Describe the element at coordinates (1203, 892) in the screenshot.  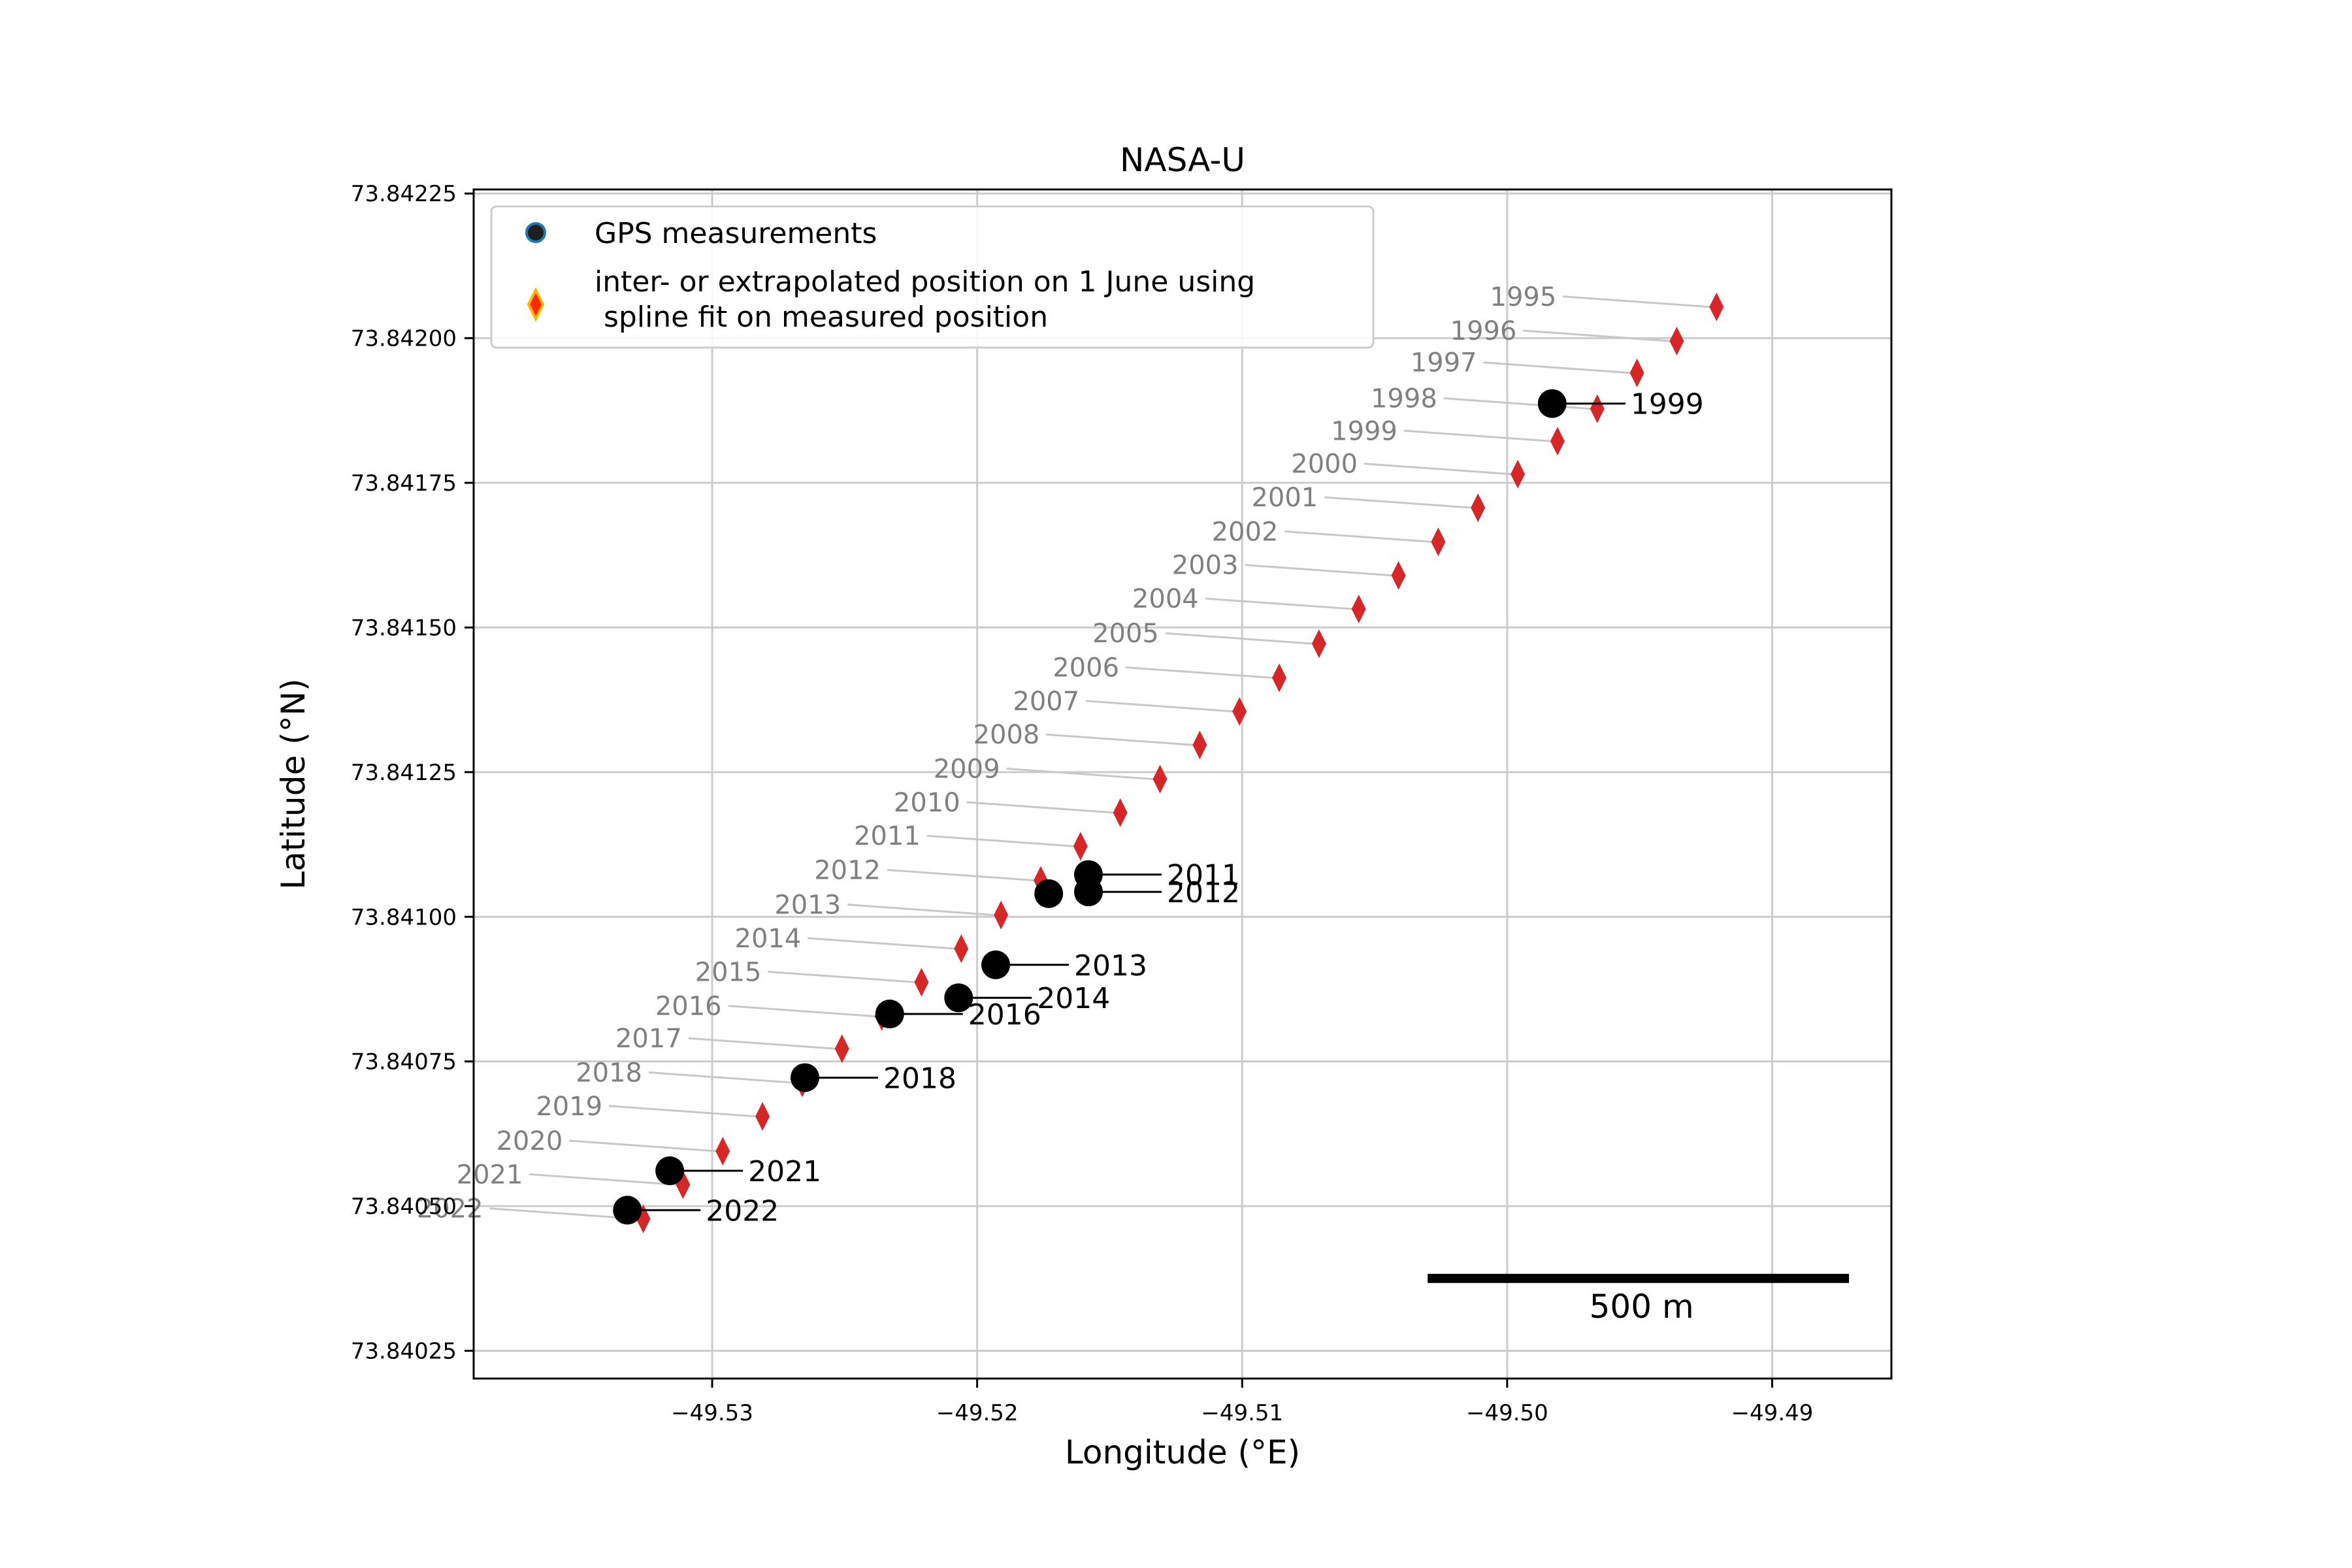
I see `gps-year-label: 2012` at that location.